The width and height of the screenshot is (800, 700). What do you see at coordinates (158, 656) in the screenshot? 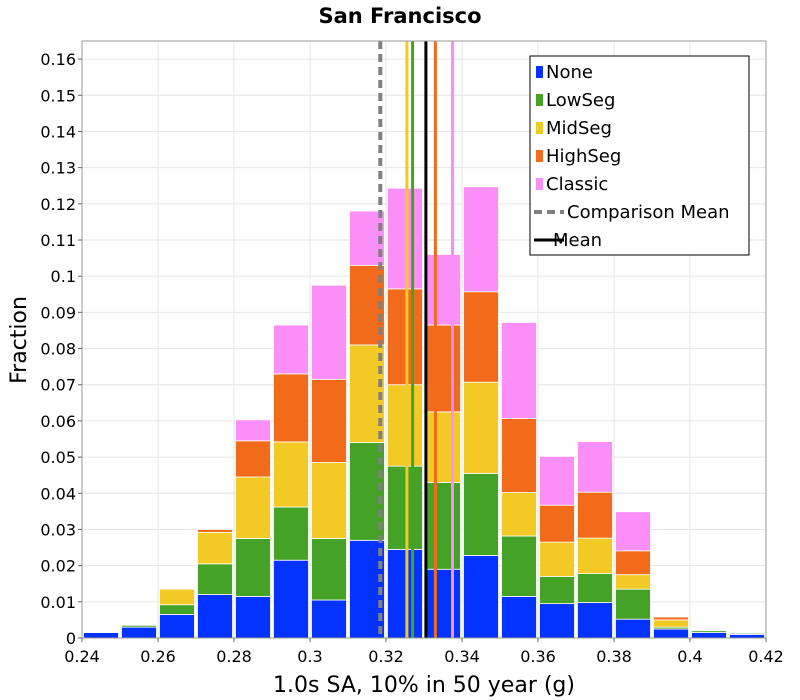
I see `x-tick-label: 0.26` at bounding box center [158, 656].